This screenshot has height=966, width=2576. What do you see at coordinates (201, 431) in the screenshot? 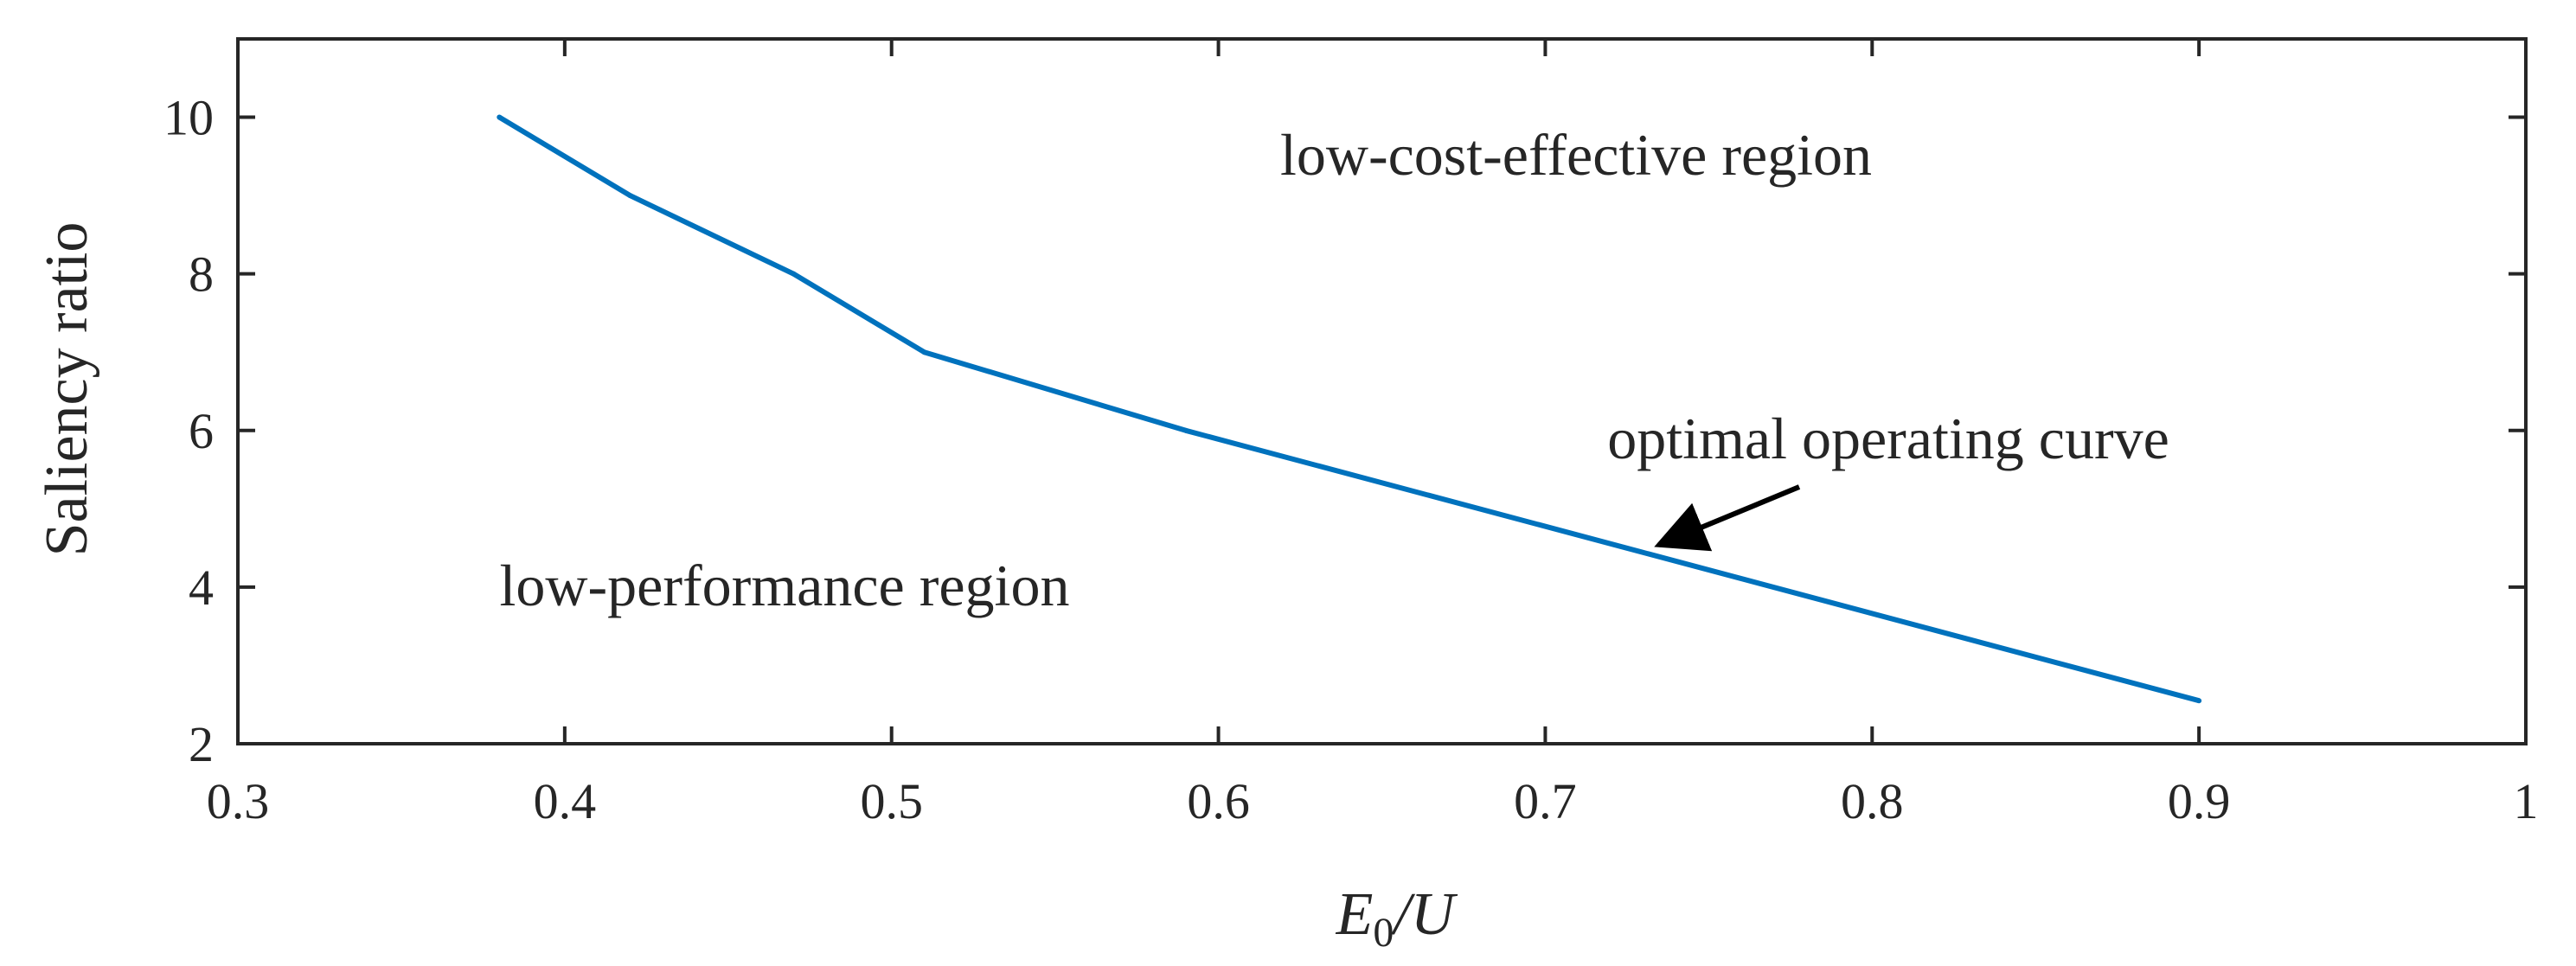
I see `y-tick-label-2: 6` at bounding box center [201, 431].